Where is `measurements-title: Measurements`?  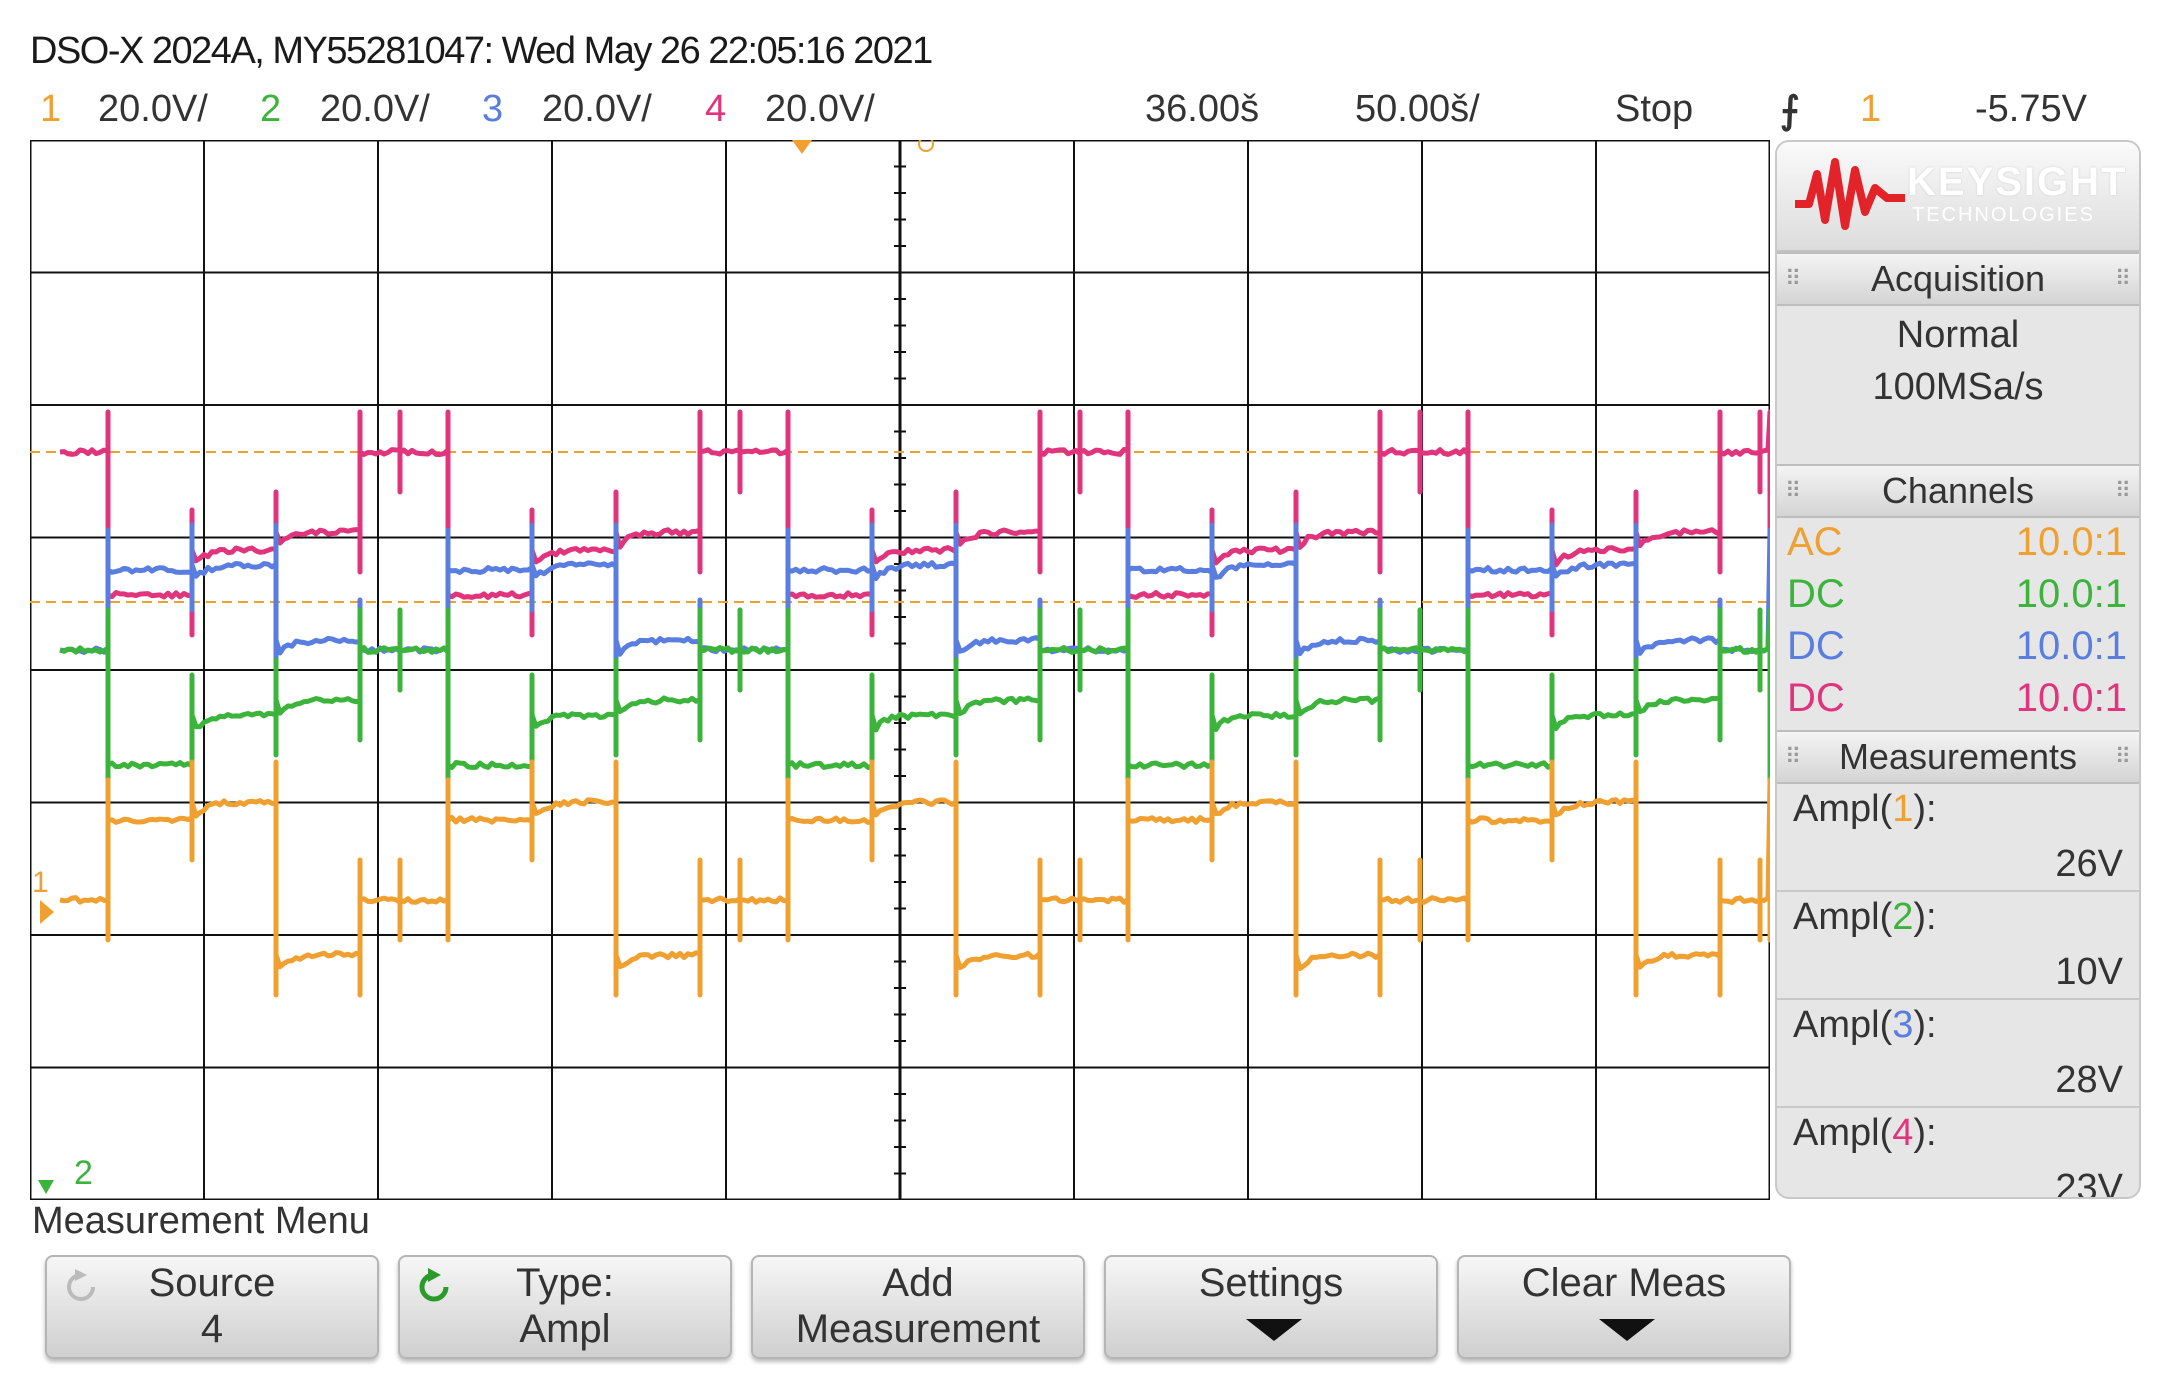 measurements-title: Measurements is located at coordinates (1958, 756).